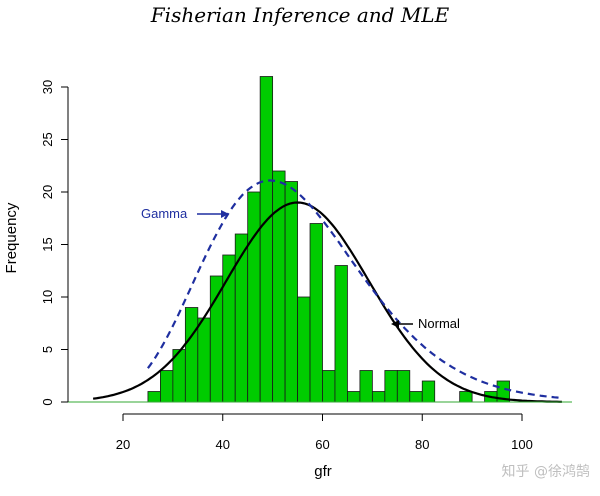 Image resolution: width=600 pixels, height=496 pixels. I want to click on y-tick-label: 15, so click(47, 244).